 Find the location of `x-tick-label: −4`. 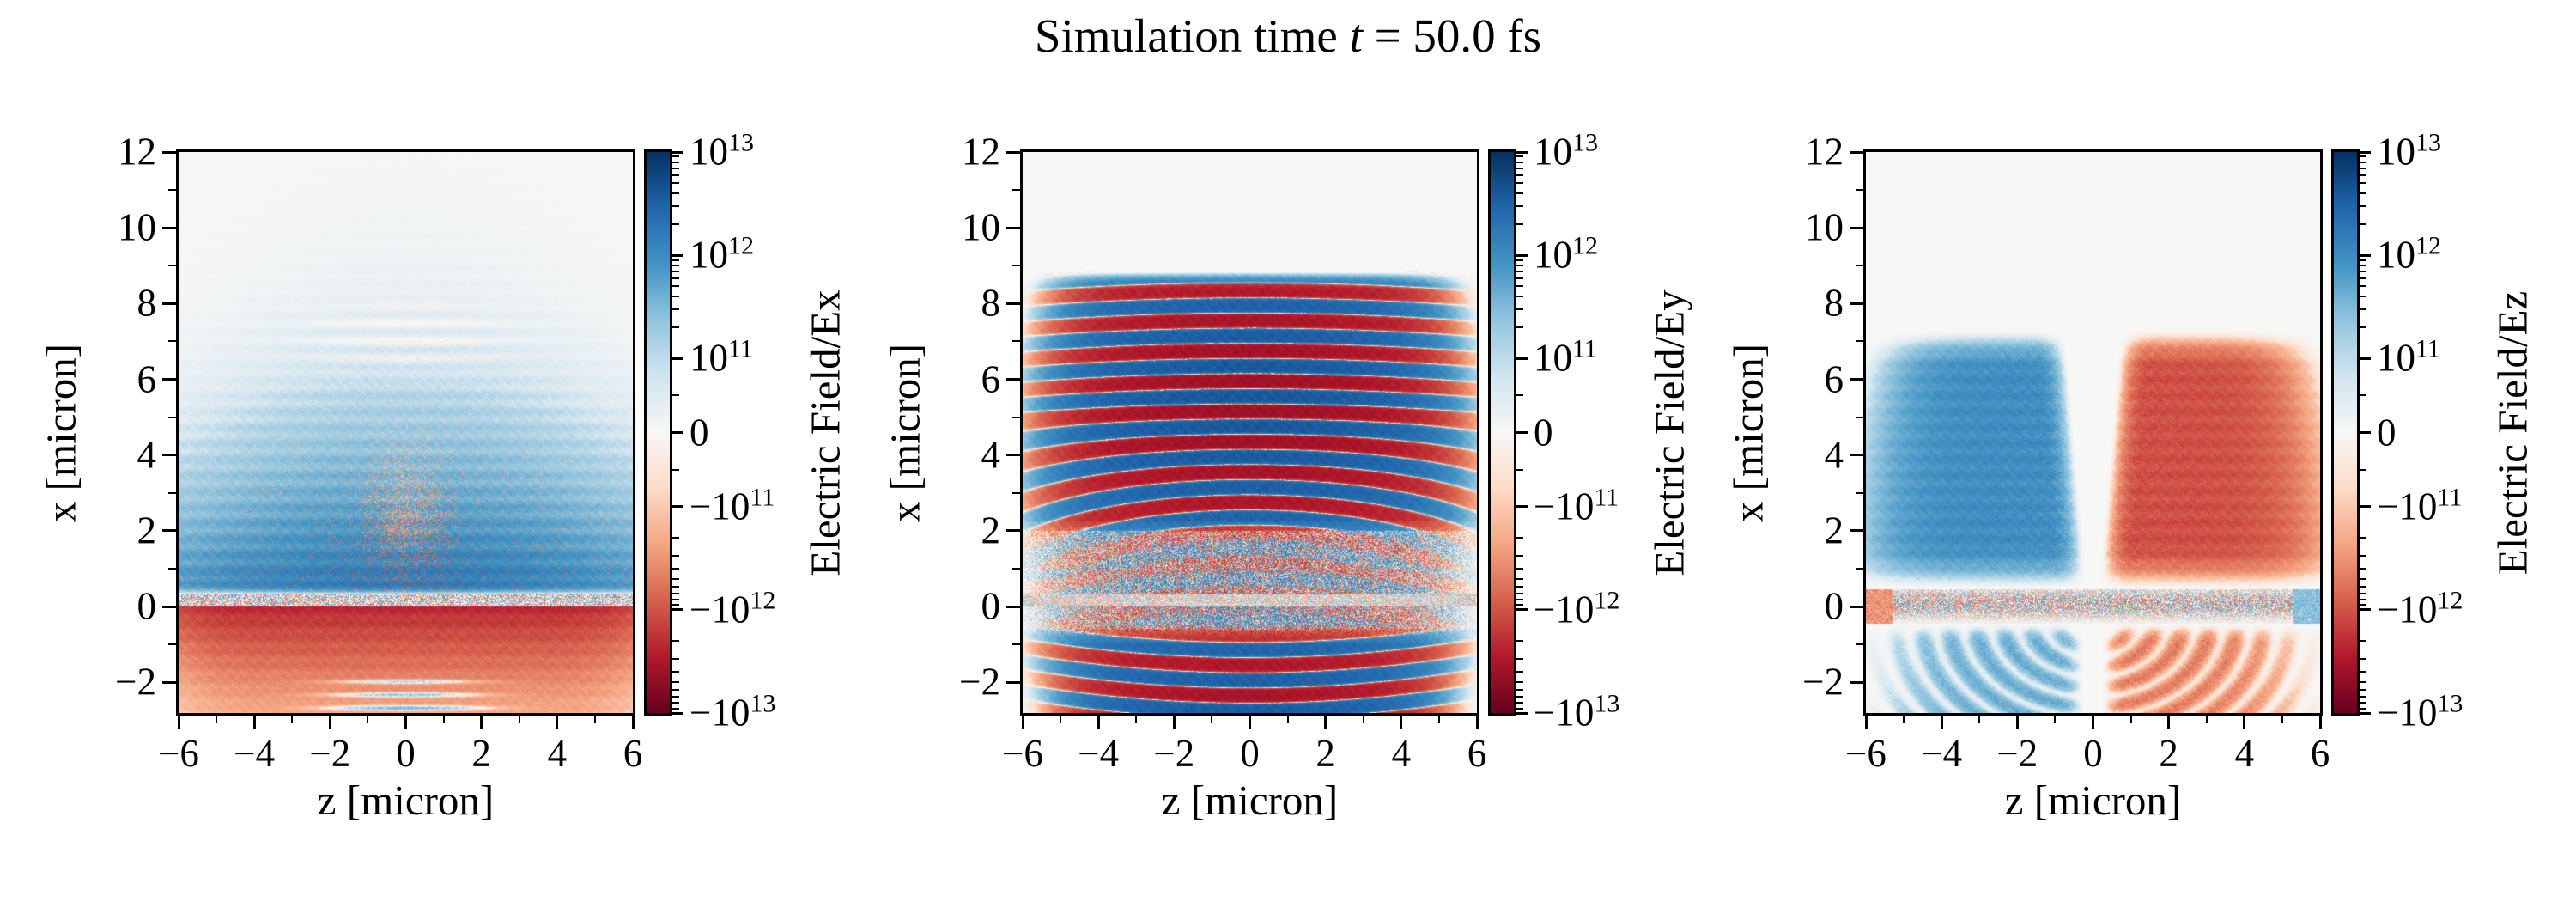

x-tick-label: −4 is located at coordinates (255, 753).